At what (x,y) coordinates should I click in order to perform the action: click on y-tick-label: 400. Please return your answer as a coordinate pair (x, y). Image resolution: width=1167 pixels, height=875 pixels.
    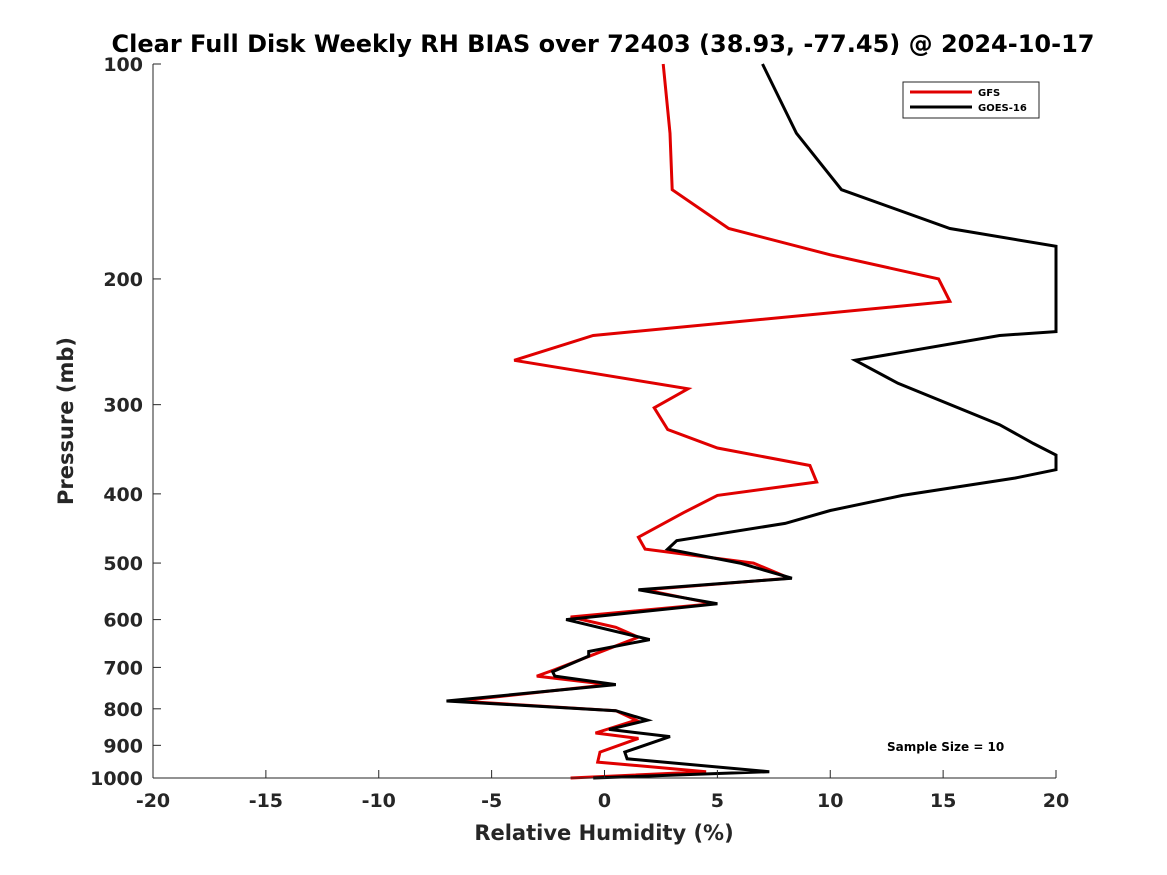
    Looking at the image, I should click on (123, 495).